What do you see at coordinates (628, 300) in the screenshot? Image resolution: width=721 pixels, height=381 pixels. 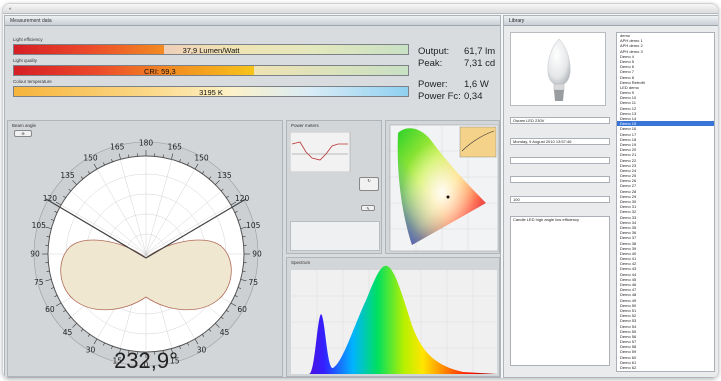 I see `library-list-item: Demo 49` at bounding box center [628, 300].